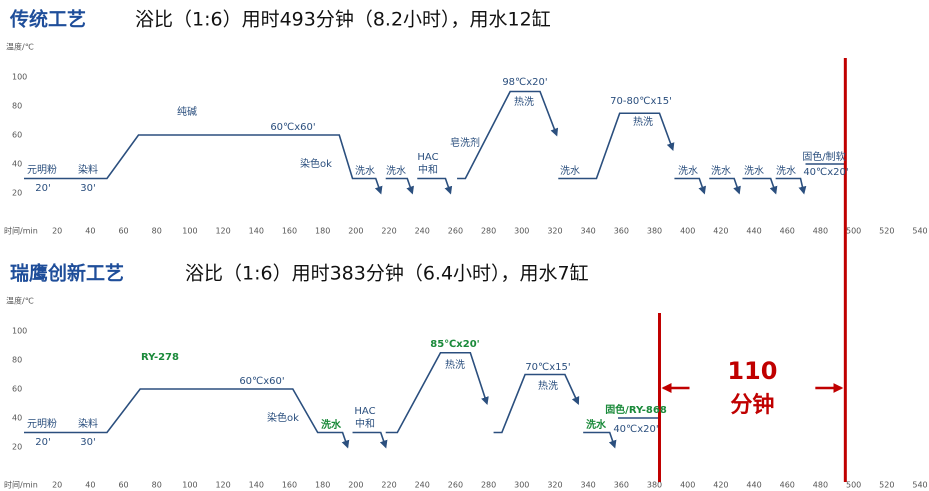  I want to click on y-tick-label: 60, so click(17, 135).